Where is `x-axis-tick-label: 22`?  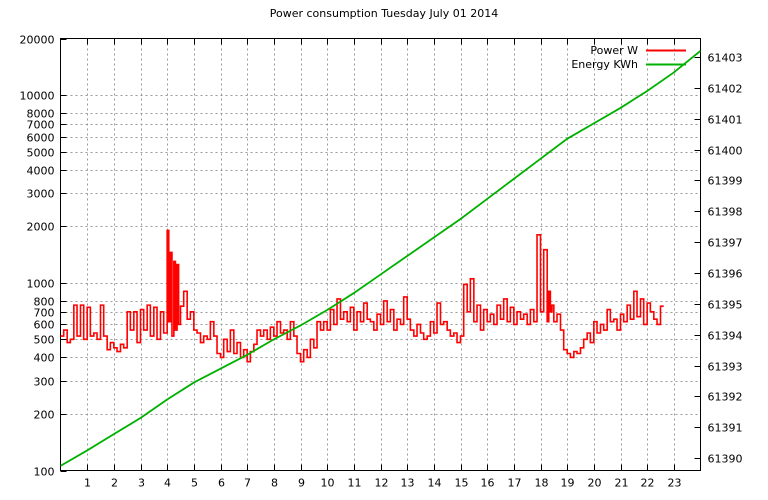 x-axis-tick-label: 22 is located at coordinates (648, 483).